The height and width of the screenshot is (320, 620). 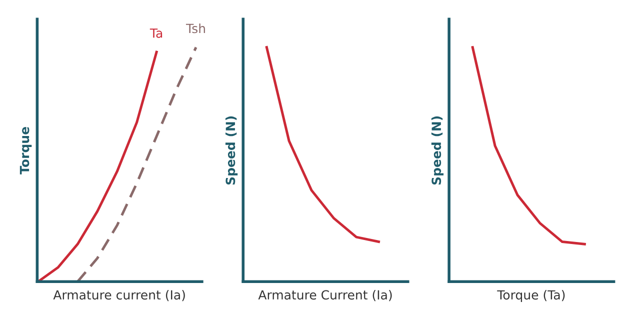 I want to click on x-axis-title: Torque (Ta), so click(x=531, y=296).